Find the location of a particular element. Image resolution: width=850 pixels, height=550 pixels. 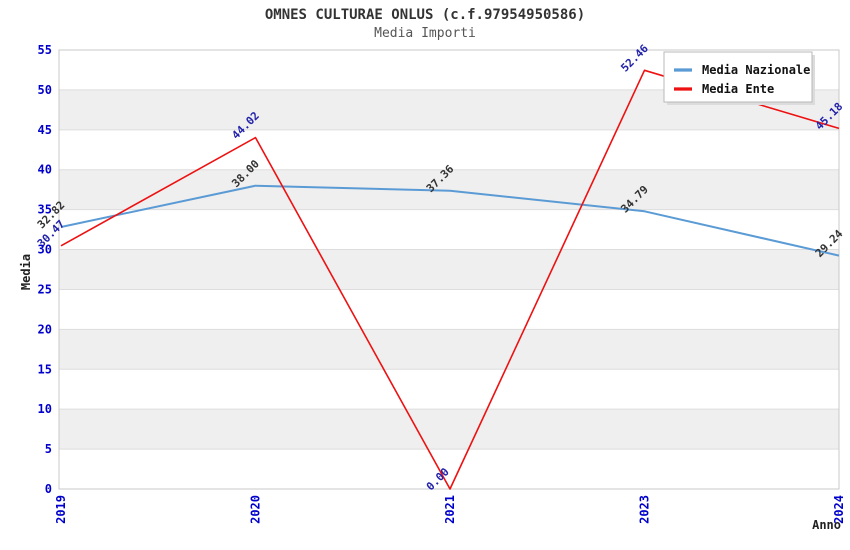

y-tick-label: 20 is located at coordinates (45, 329).